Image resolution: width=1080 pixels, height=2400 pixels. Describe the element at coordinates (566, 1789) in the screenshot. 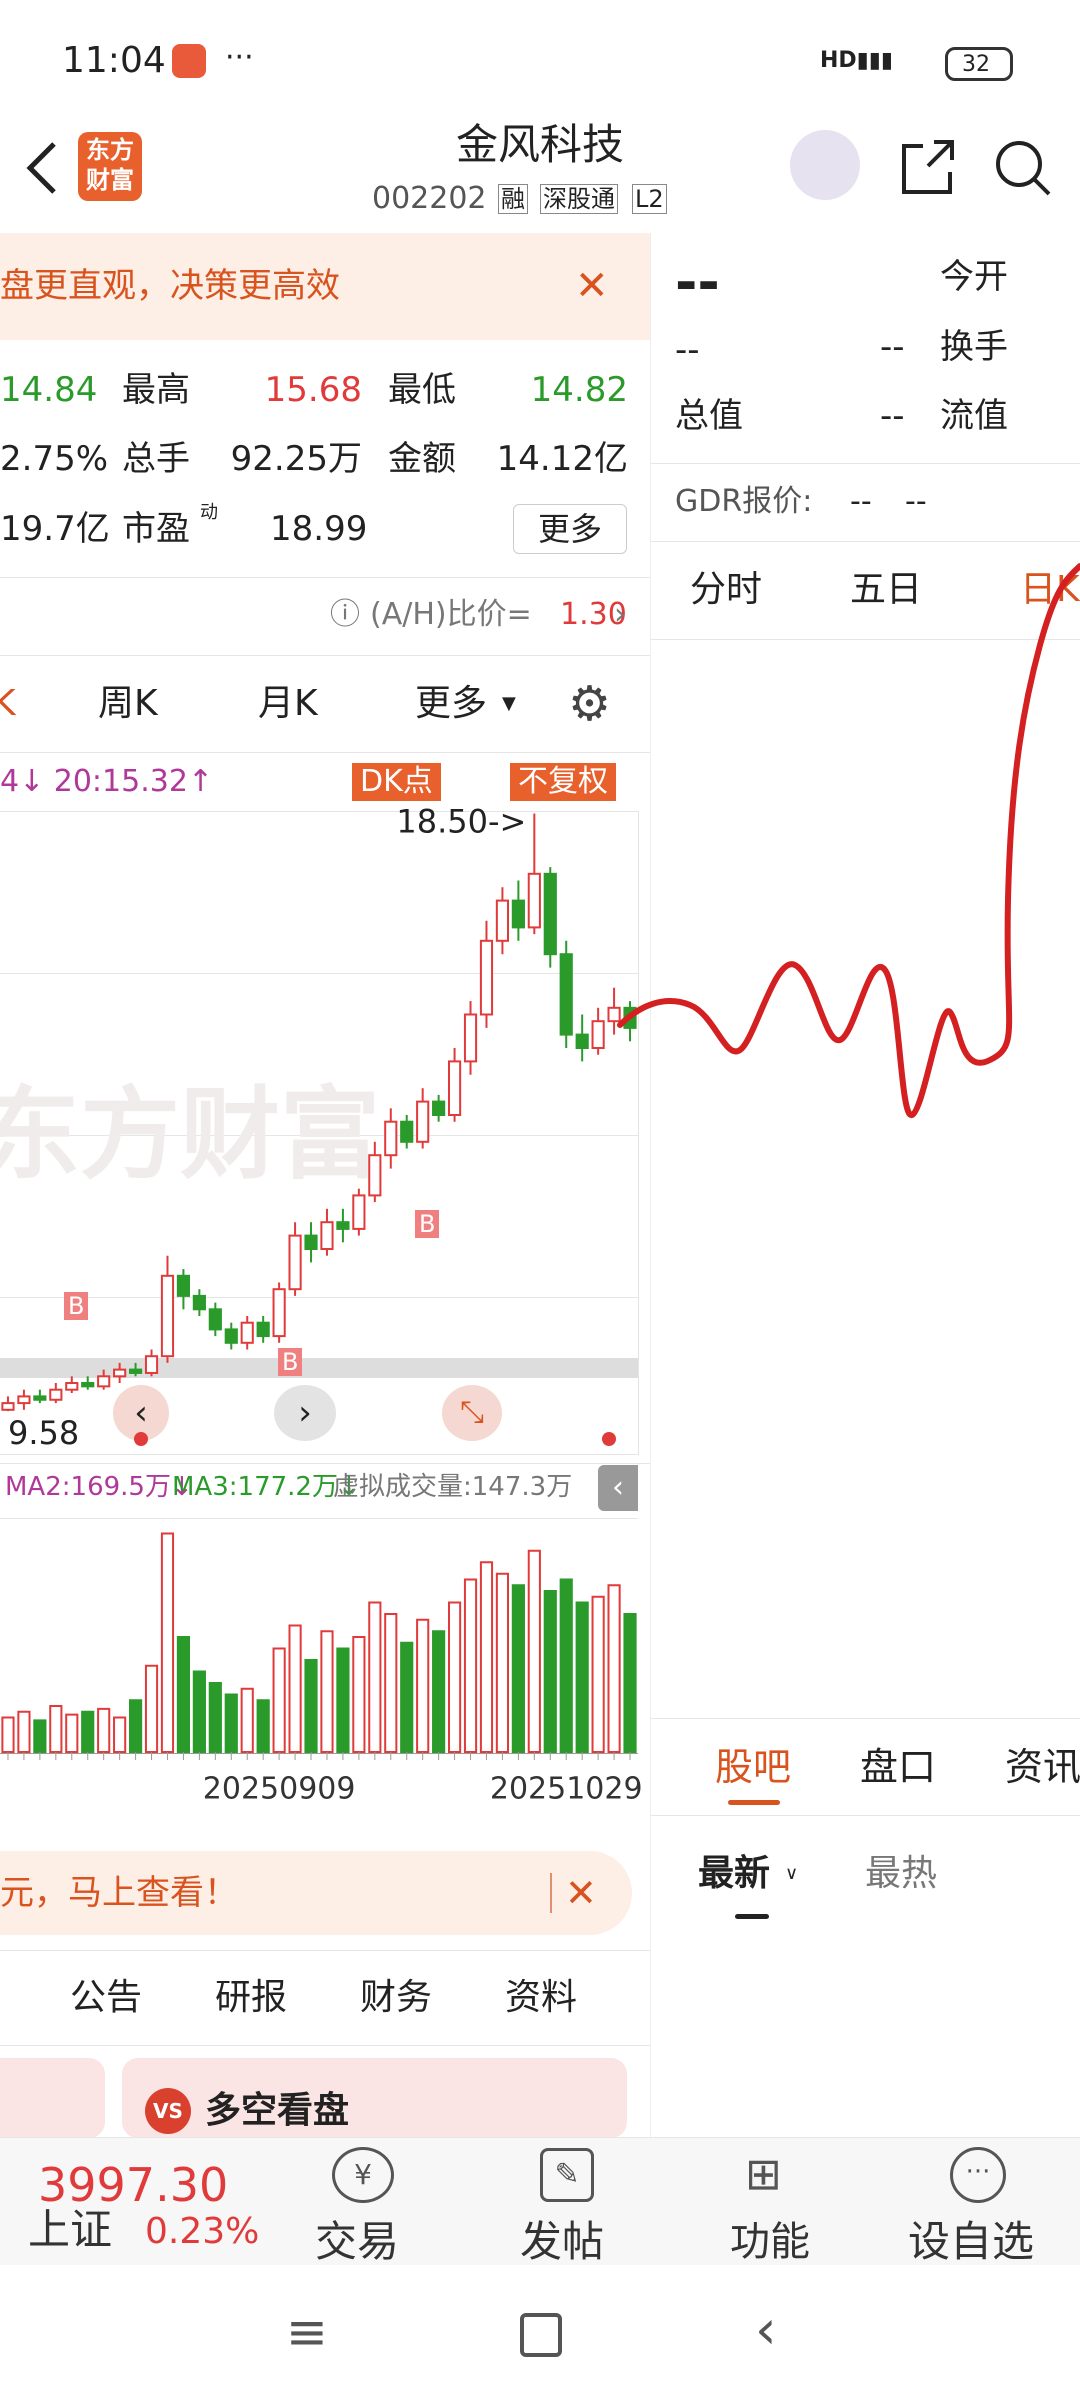

I see `x-tick-label: 20251029` at that location.